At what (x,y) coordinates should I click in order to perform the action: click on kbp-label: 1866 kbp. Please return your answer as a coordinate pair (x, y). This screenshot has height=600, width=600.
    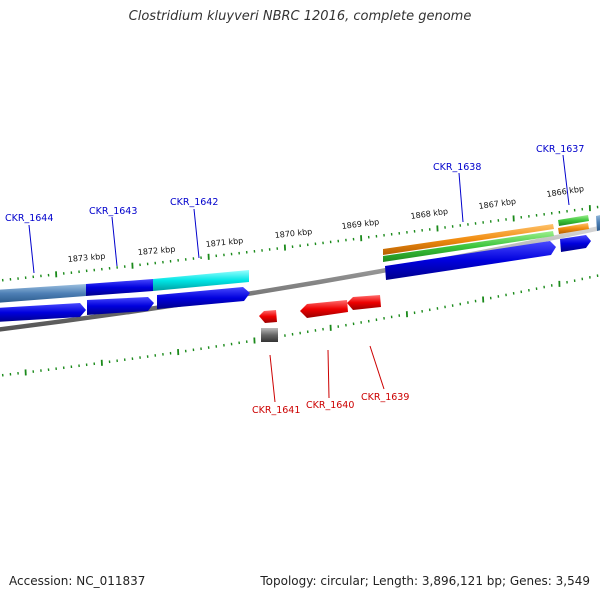
    Looking at the image, I should click on (565, 191).